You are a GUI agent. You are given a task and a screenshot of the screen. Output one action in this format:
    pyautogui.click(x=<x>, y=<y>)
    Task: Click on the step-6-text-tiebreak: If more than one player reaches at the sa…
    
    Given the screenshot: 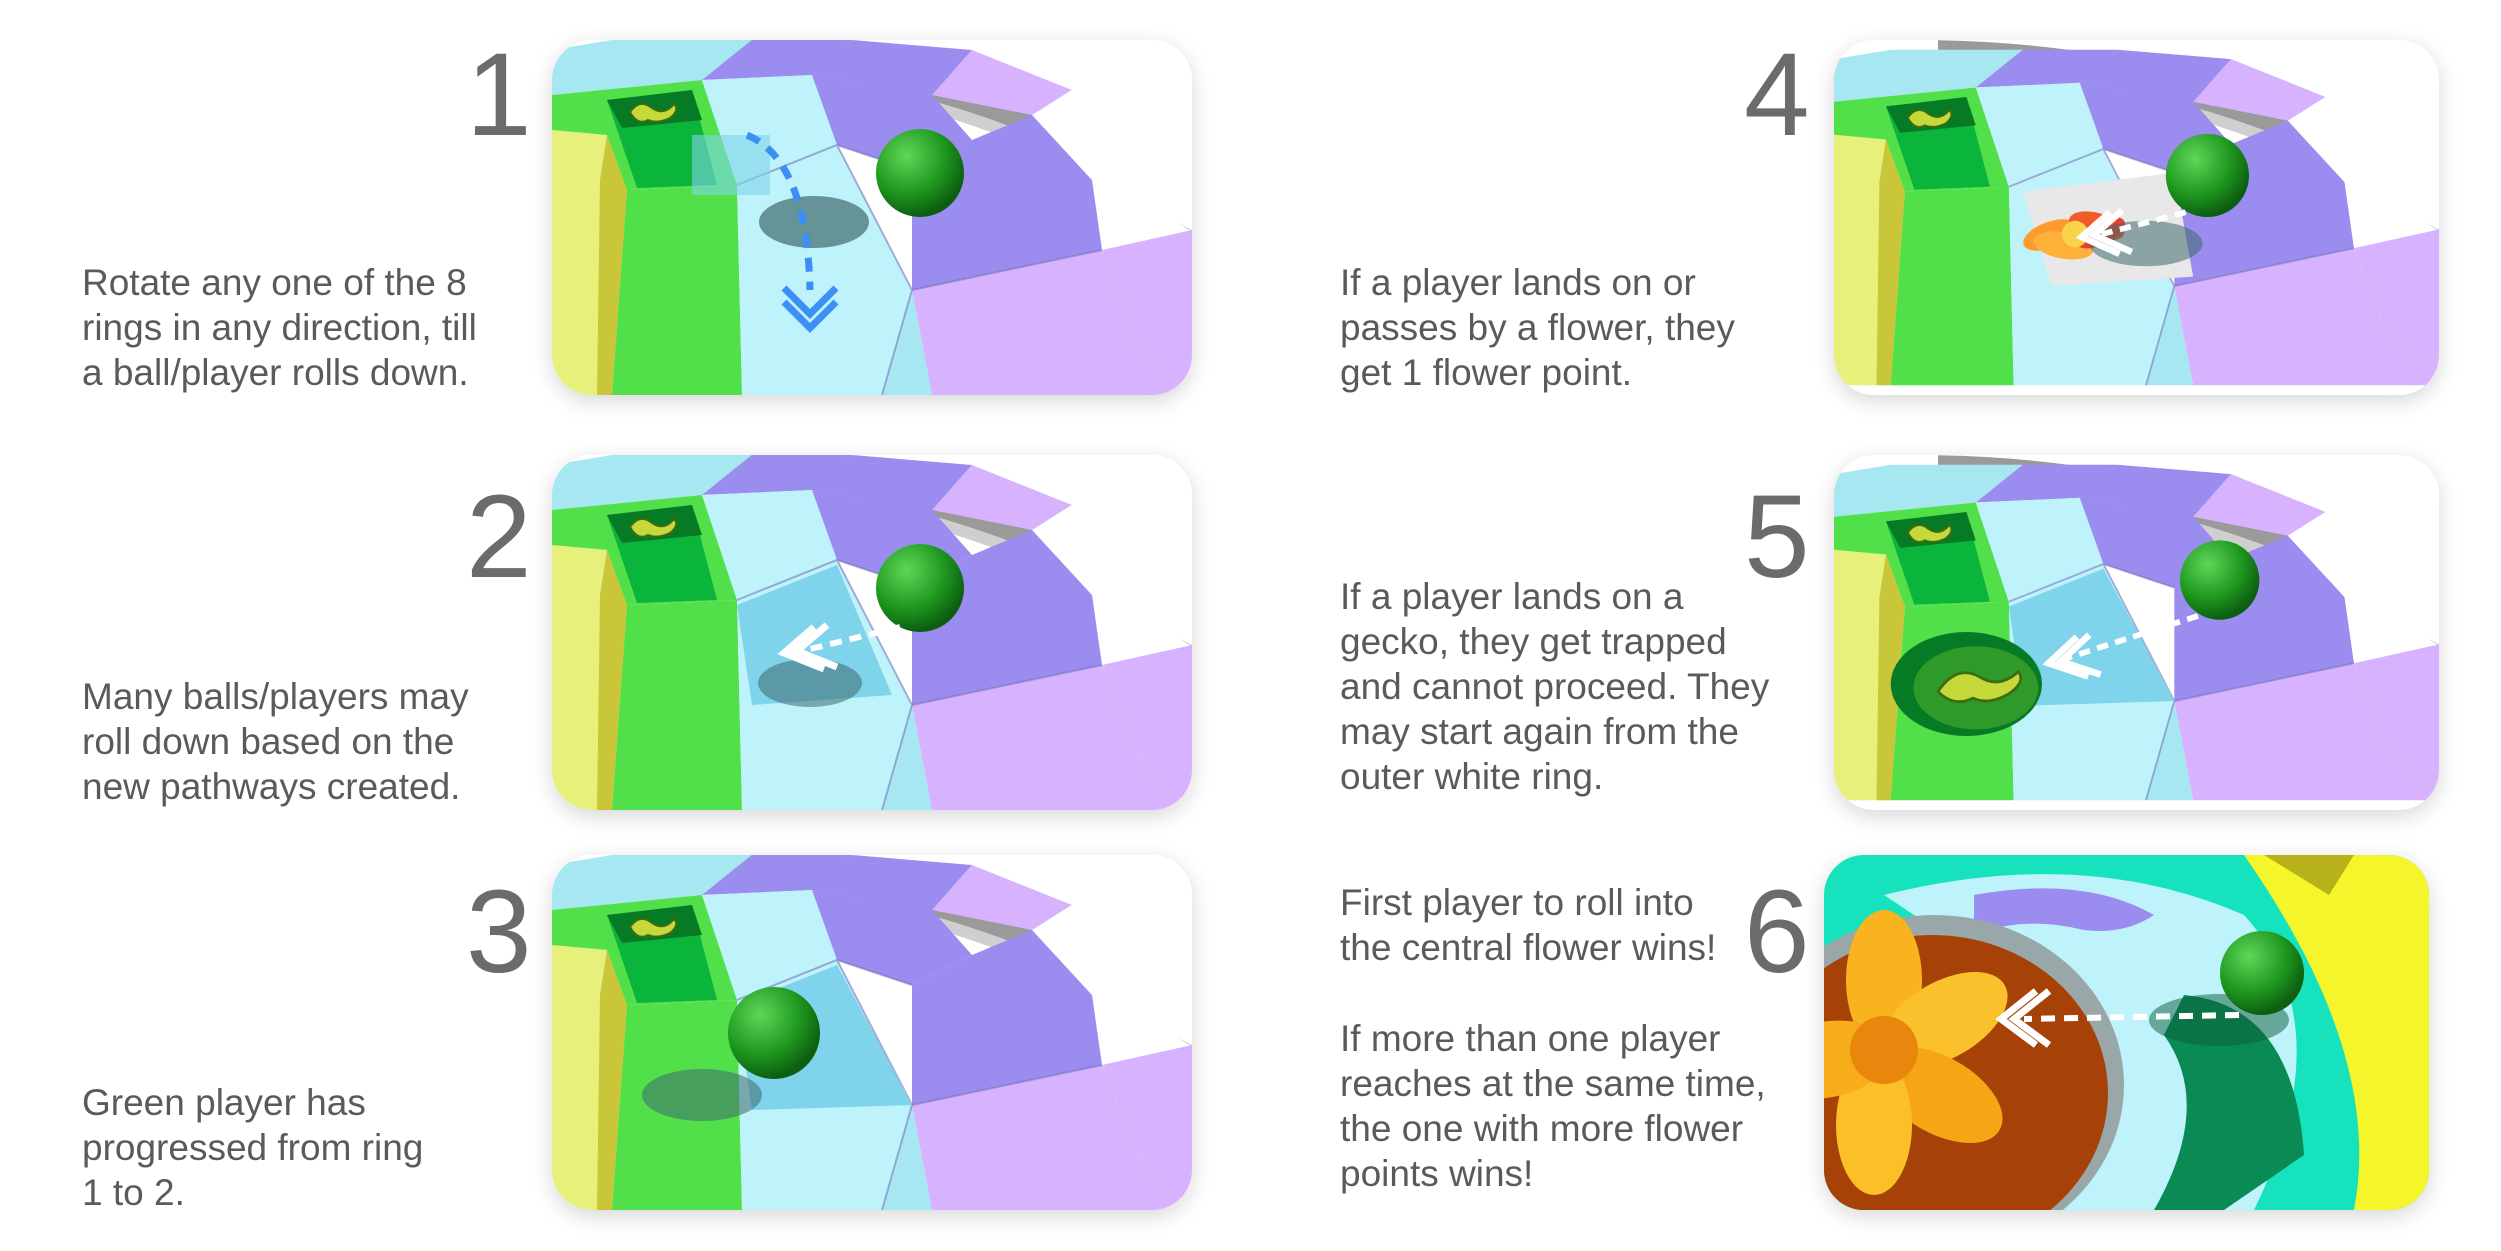 What is the action you would take?
    pyautogui.click(x=1553, y=1106)
    